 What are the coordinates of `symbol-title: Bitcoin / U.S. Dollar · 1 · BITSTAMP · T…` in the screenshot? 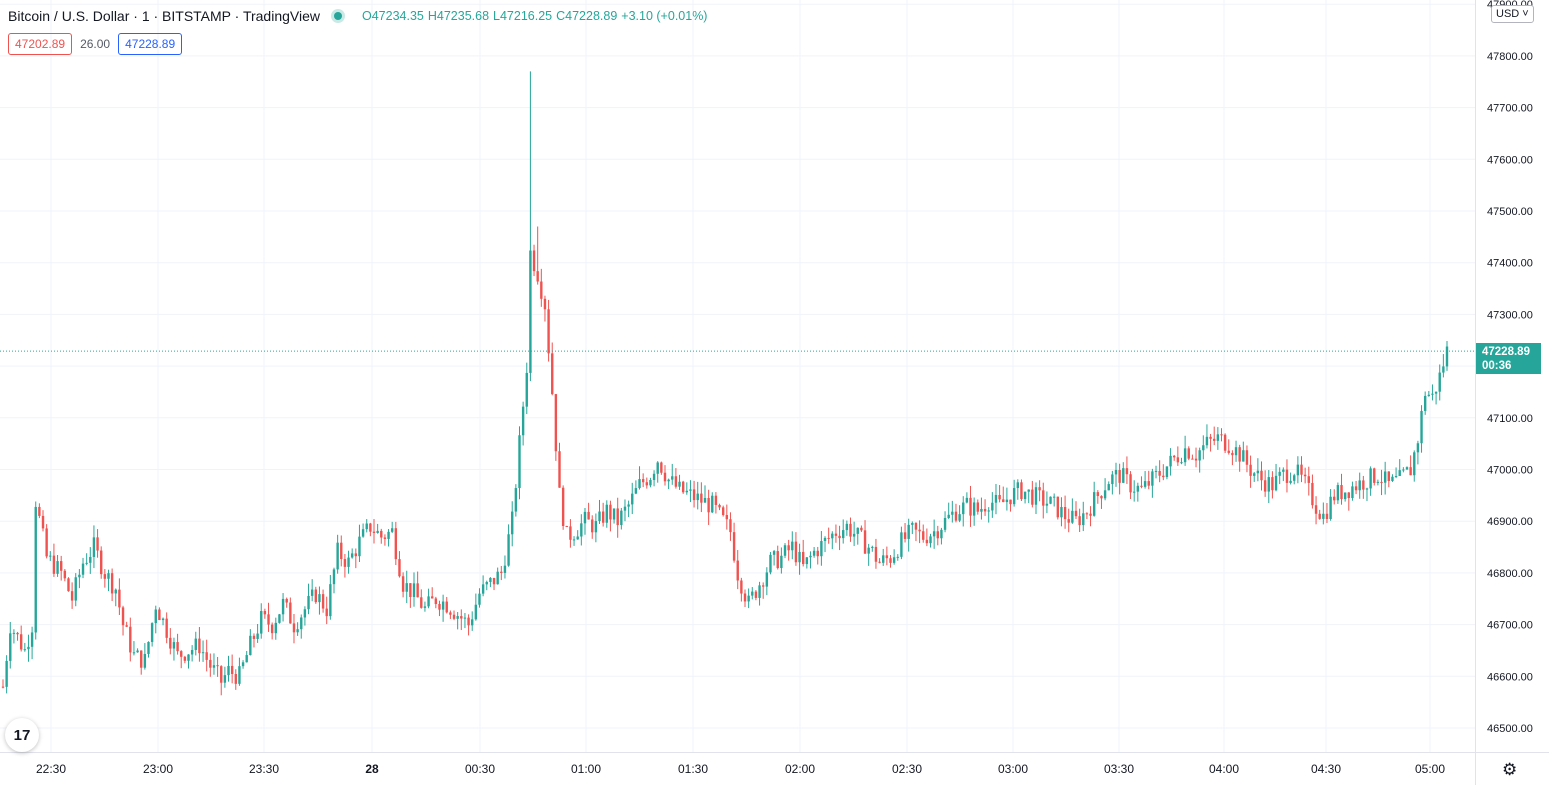 It's located at (164, 16).